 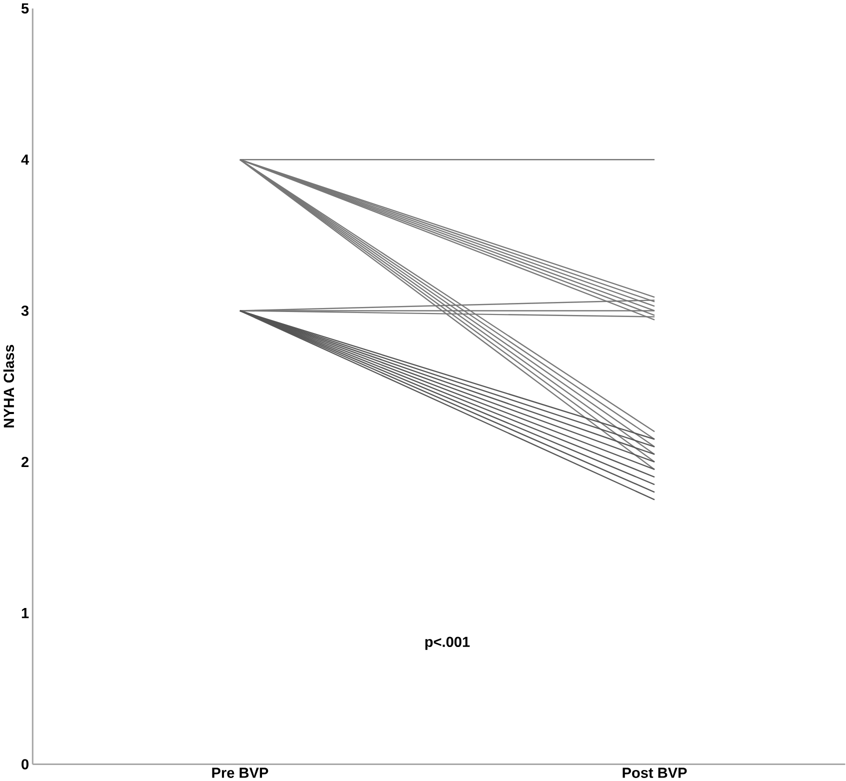 I want to click on y-tick-label: 2, so click(x=25, y=461).